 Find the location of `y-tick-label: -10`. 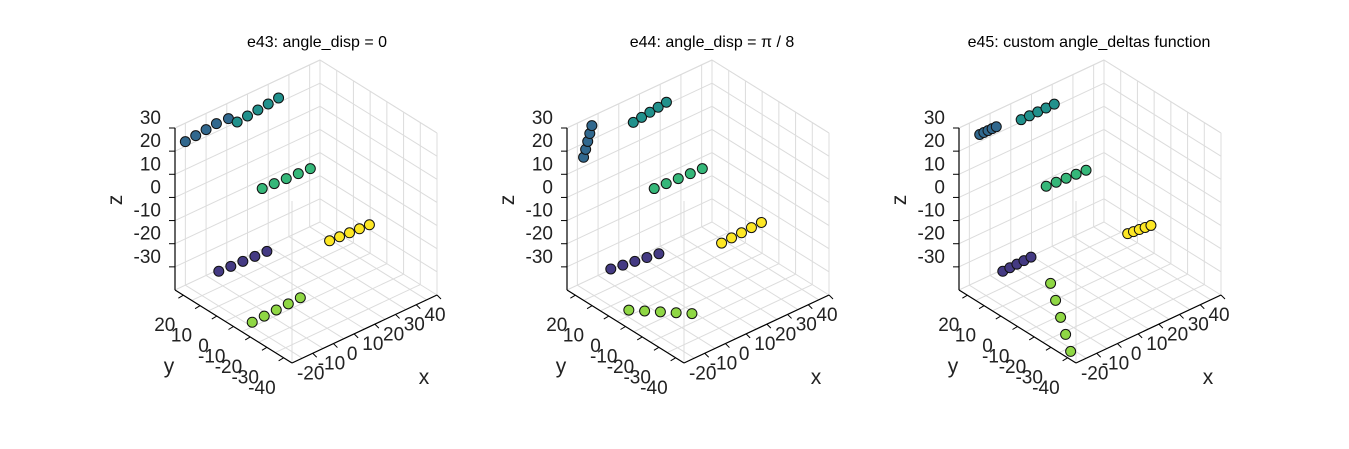

y-tick-label: -10 is located at coordinates (995, 357).